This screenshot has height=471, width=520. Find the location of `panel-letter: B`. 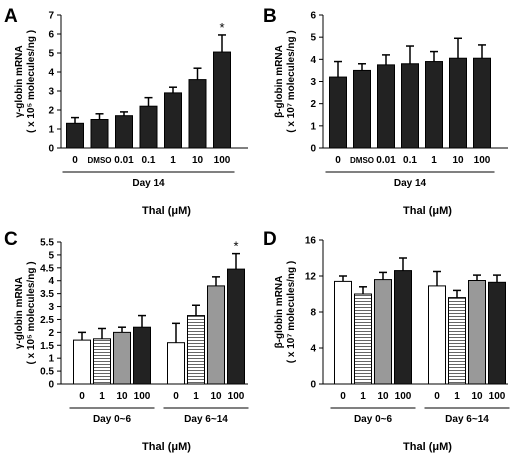

panel-letter: B is located at coordinates (270, 16).